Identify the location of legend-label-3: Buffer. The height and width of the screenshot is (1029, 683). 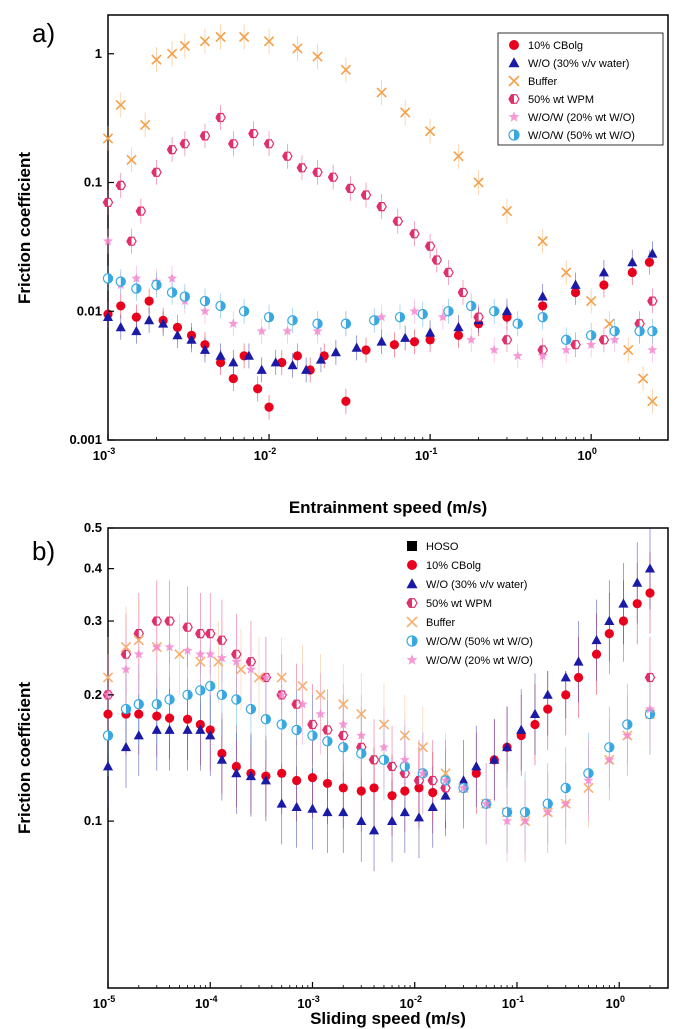
(542, 82).